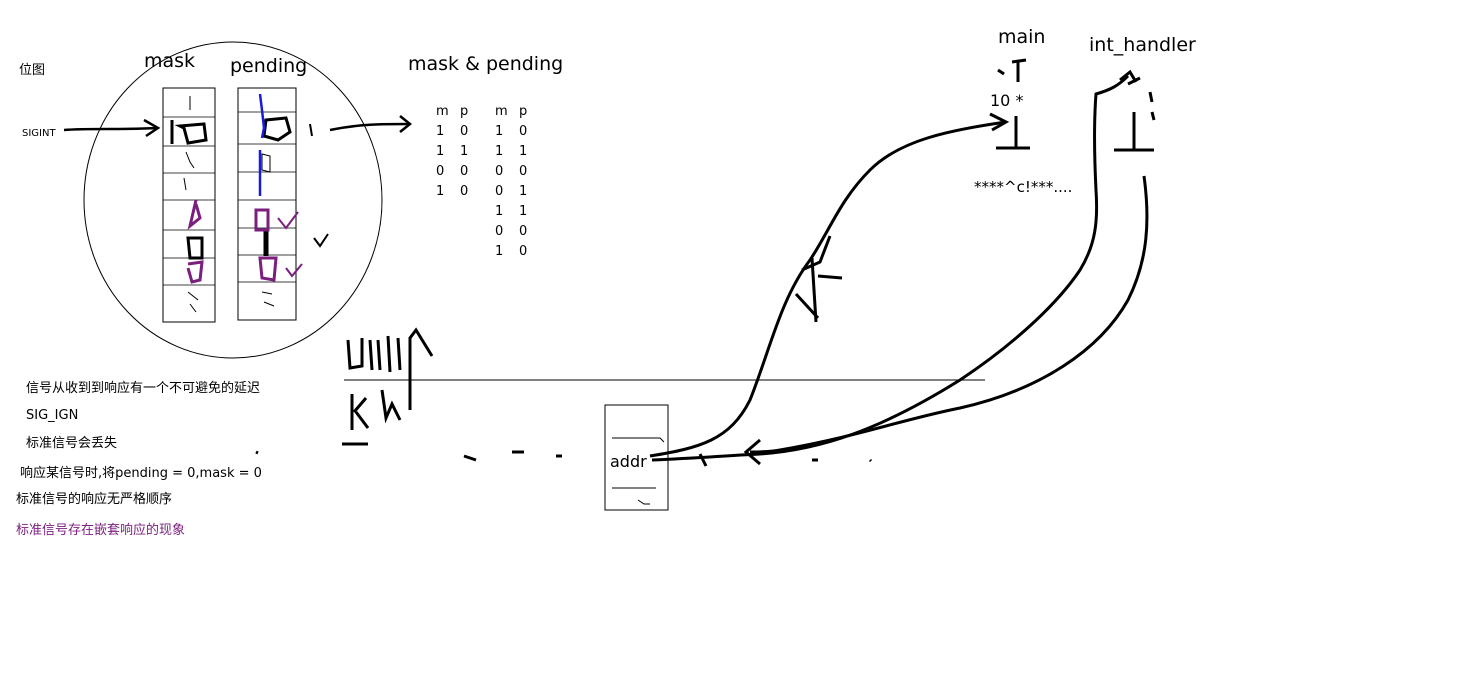  I want to click on addr-to-main-path, so click(829, 285).